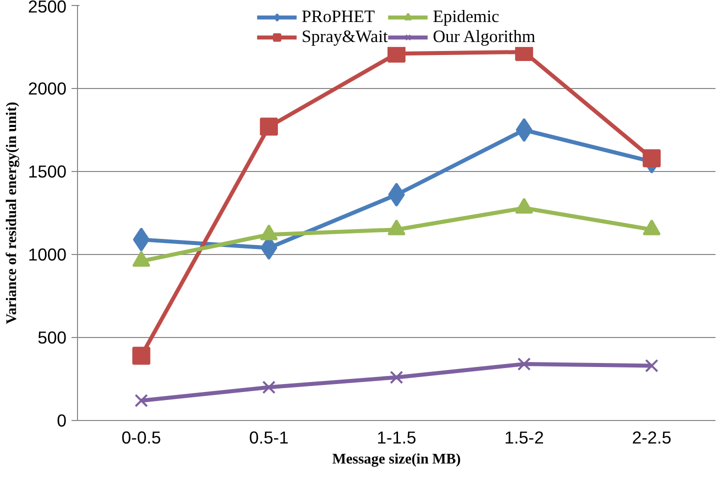 This screenshot has width=728, height=479. Describe the element at coordinates (47, 172) in the screenshot. I see `y-tick-label: 1500` at that location.